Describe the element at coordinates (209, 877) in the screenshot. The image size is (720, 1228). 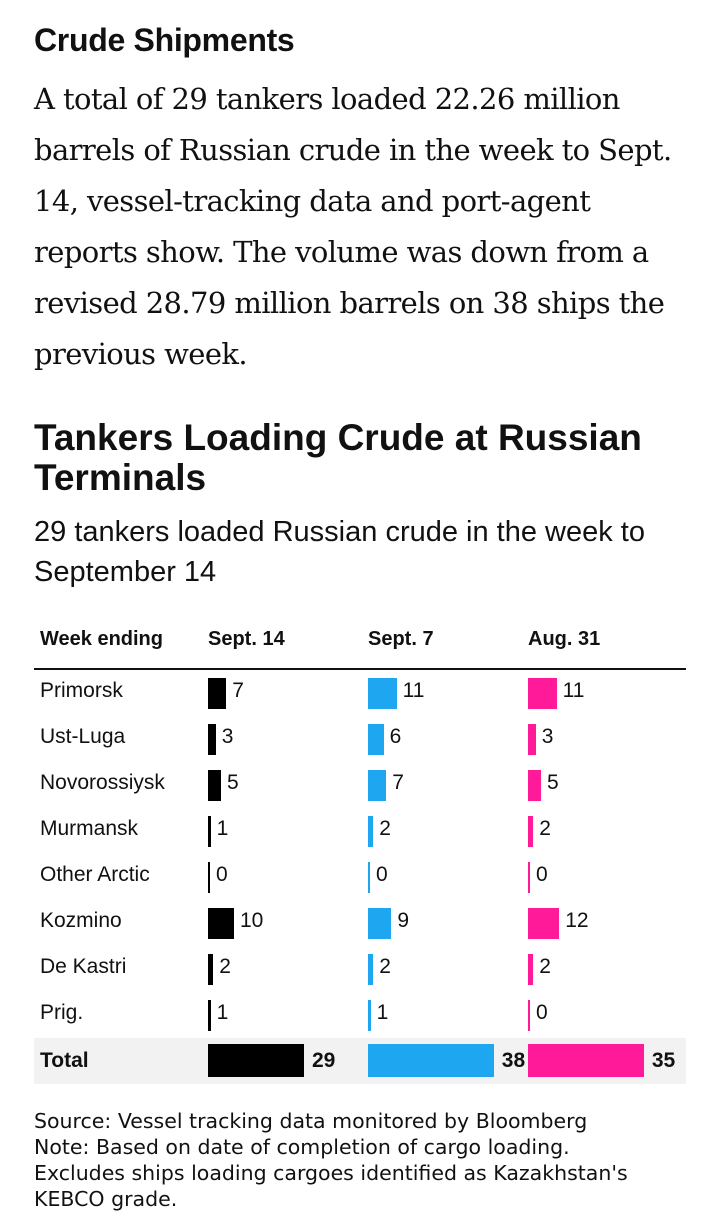
I see `bar-sept-14-other-arctic` at that location.